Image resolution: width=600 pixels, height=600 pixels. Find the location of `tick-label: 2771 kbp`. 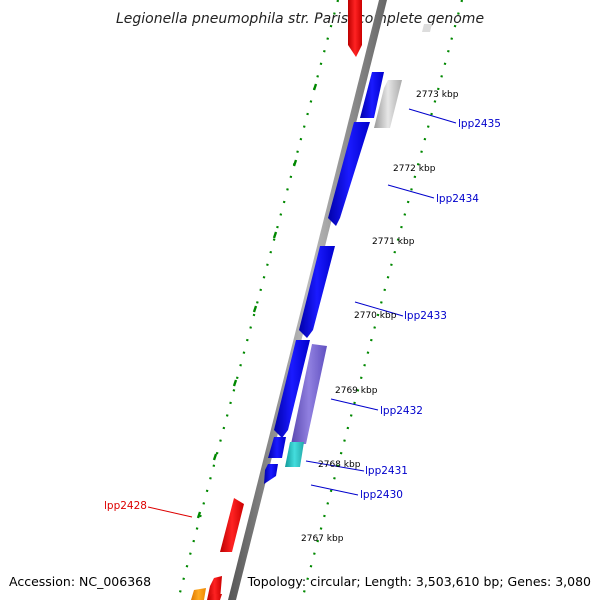

tick-label: 2771 kbp is located at coordinates (393, 242).